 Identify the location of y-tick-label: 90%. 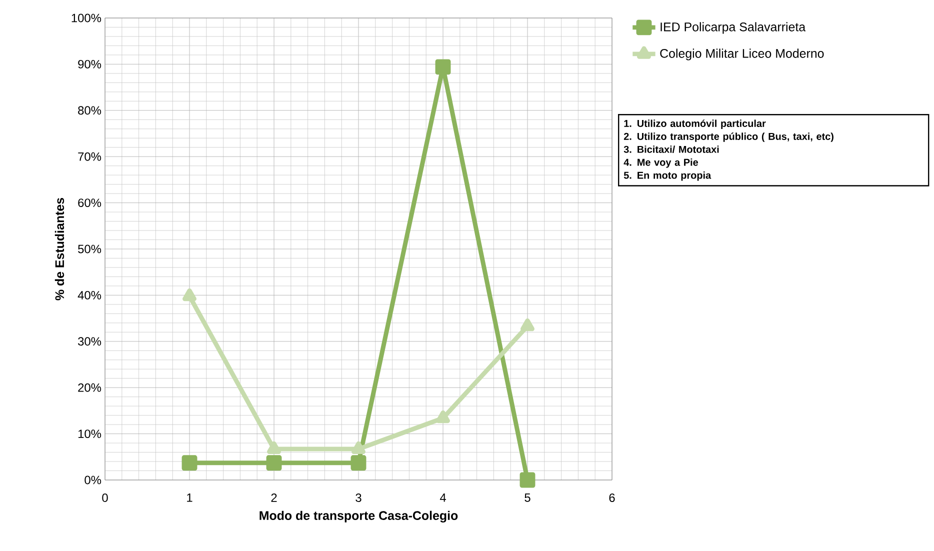
(90, 64).